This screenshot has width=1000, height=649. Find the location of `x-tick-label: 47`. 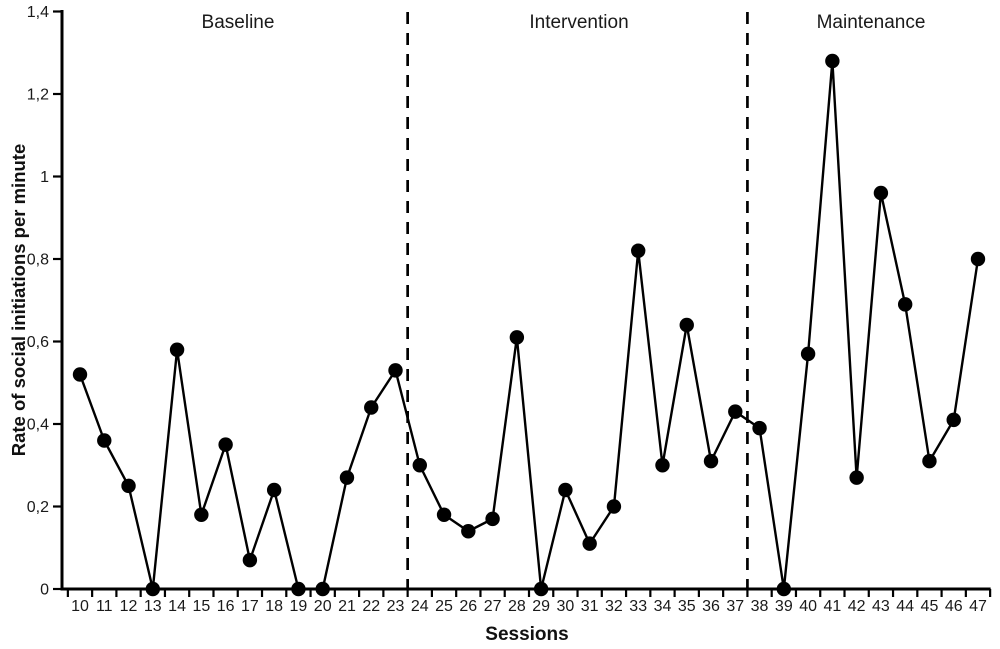

x-tick-label: 47 is located at coordinates (978, 606).